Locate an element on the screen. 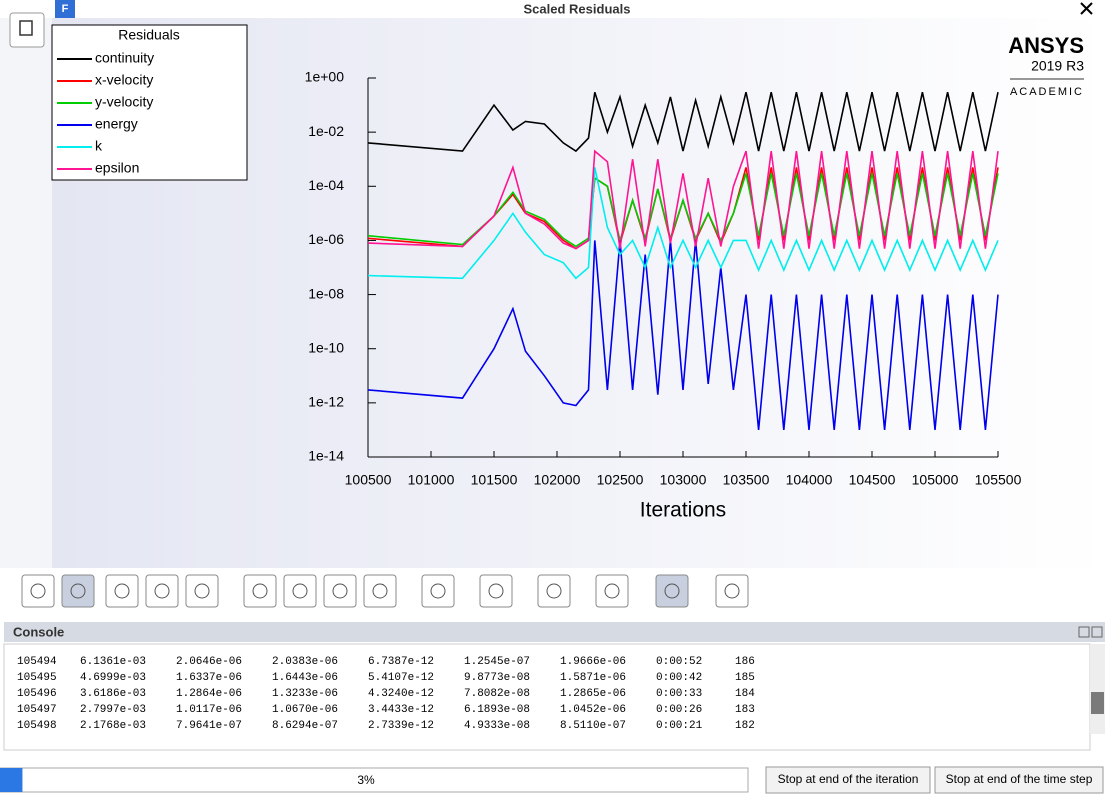  console-output is located at coordinates (547, 697).